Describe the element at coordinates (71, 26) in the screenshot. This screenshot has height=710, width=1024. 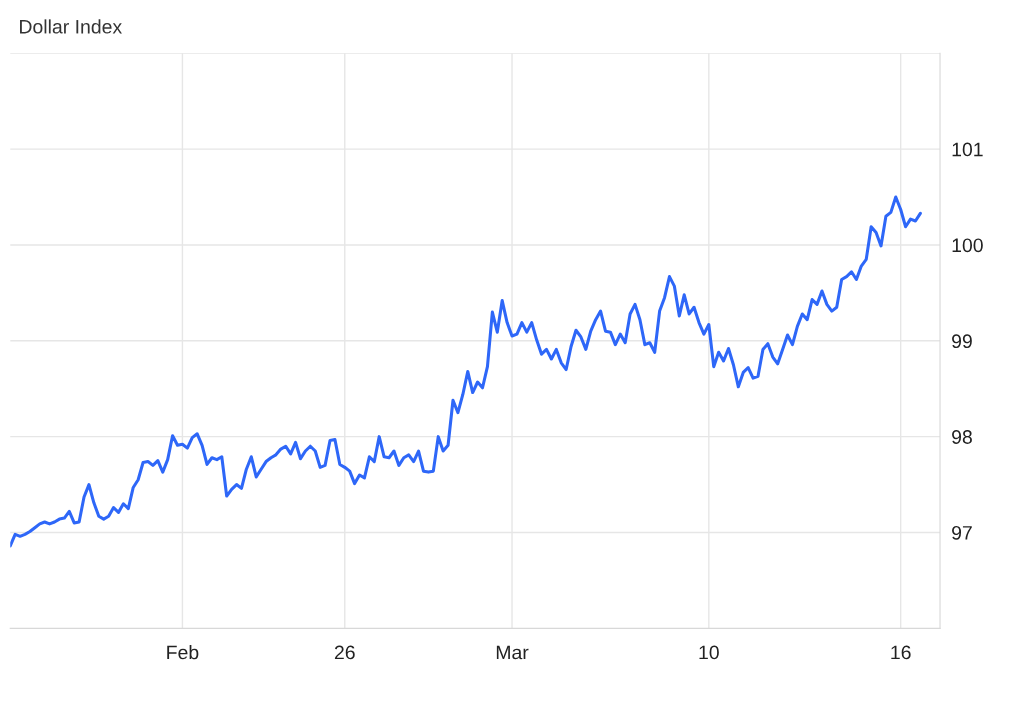
I see `chart-title: Dollar Index` at that location.